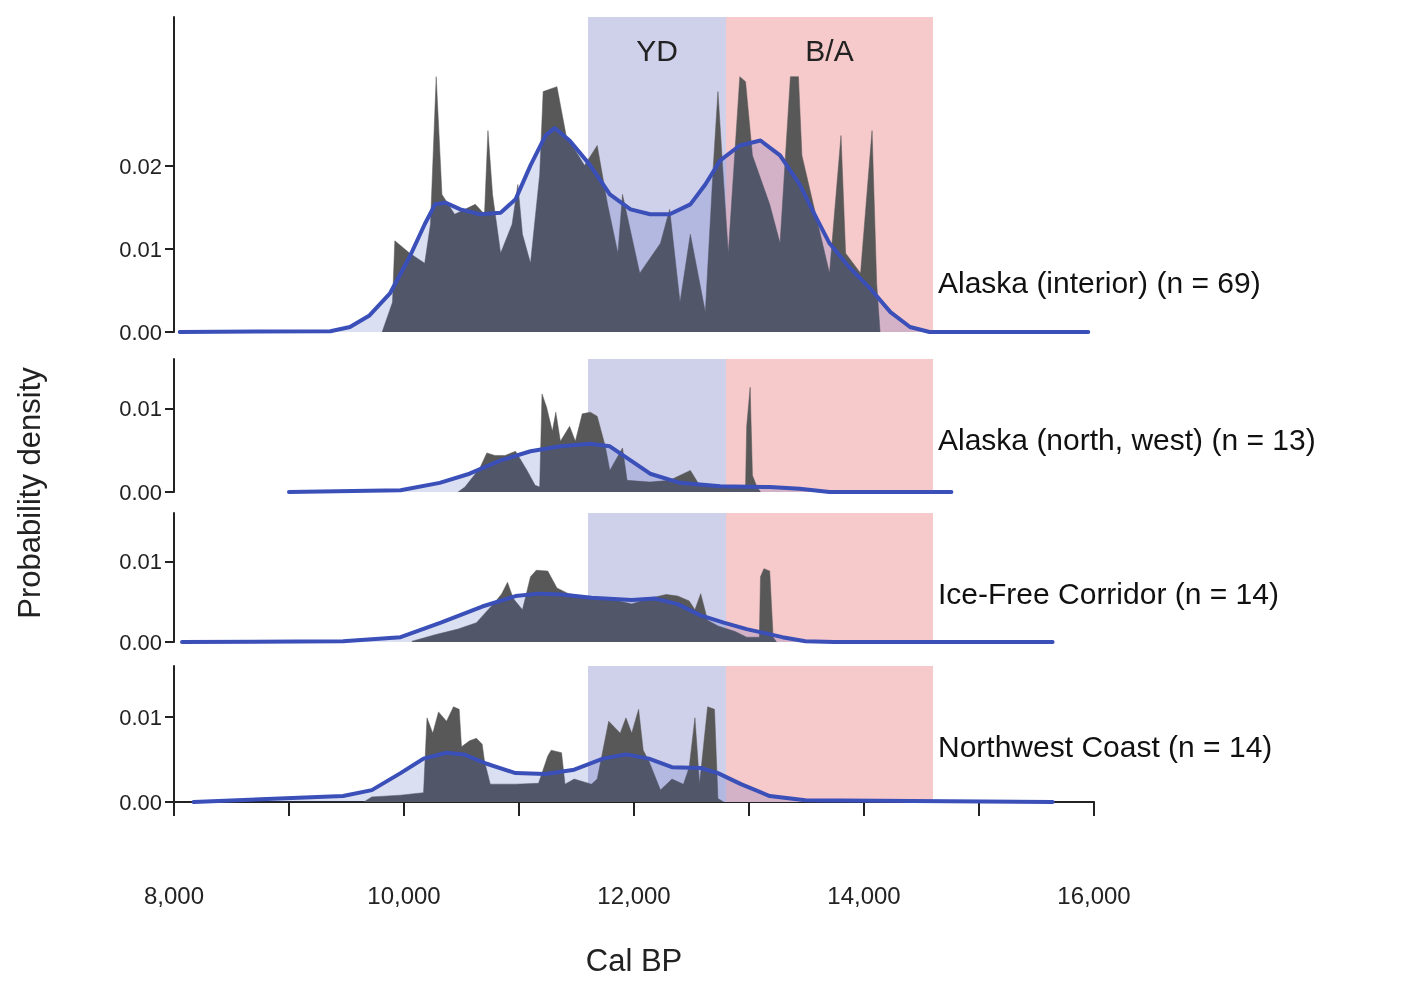 The height and width of the screenshot is (985, 1411). What do you see at coordinates (634, 960) in the screenshot?
I see `x-axis-title: Cal BP` at bounding box center [634, 960].